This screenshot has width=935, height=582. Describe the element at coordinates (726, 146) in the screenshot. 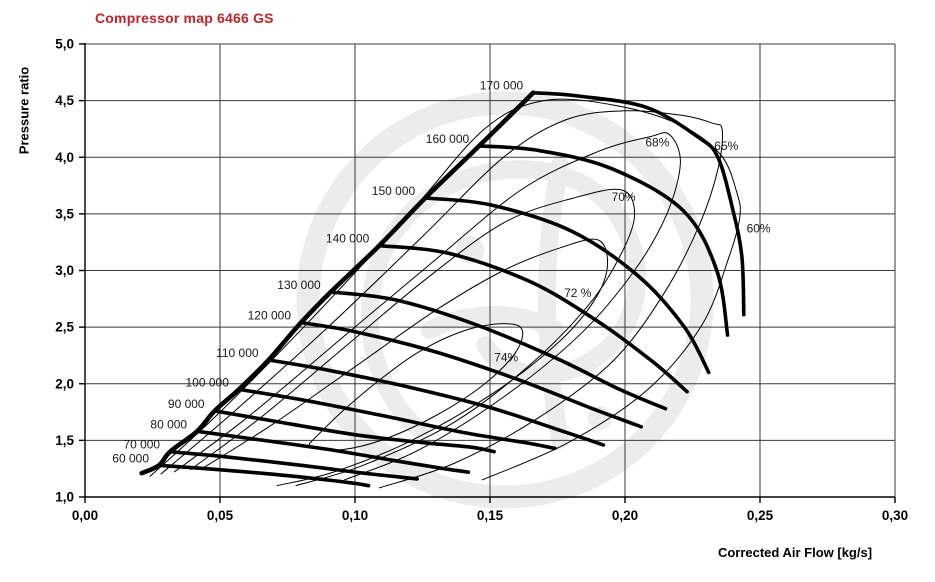

I see `efficiency-label: 65%` at that location.